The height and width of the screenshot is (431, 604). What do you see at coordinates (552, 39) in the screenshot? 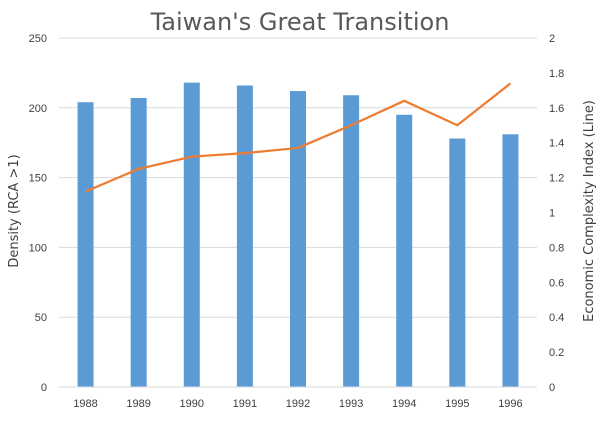
I see `right-tick-label: 2` at bounding box center [552, 39].